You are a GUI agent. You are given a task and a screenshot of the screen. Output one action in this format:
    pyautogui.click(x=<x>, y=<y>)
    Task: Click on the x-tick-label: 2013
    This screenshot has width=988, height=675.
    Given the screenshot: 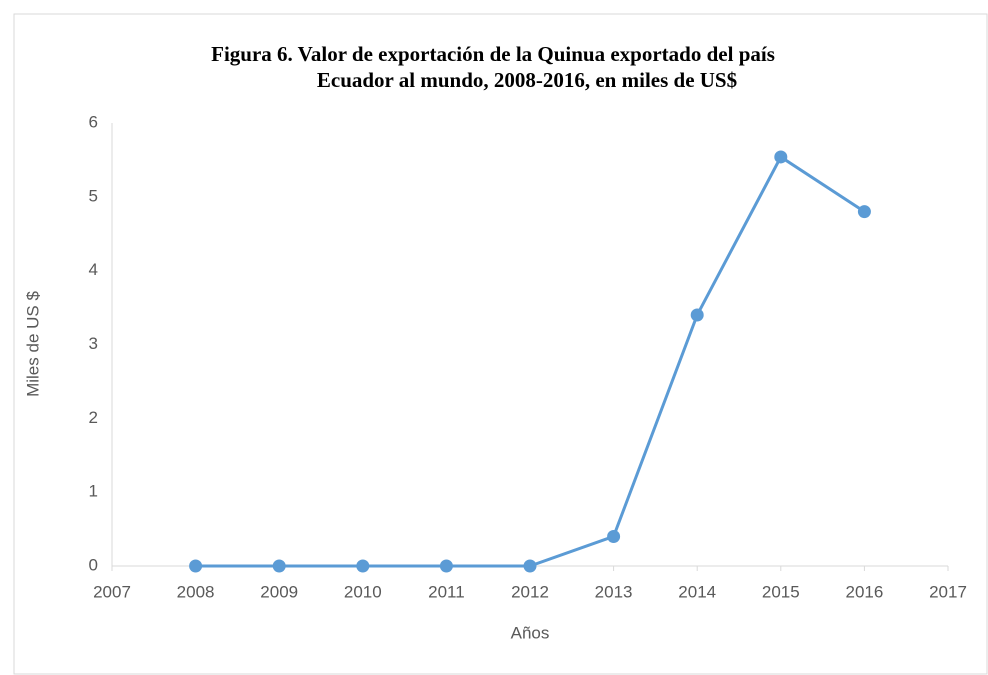 What is the action you would take?
    pyautogui.click(x=614, y=591)
    